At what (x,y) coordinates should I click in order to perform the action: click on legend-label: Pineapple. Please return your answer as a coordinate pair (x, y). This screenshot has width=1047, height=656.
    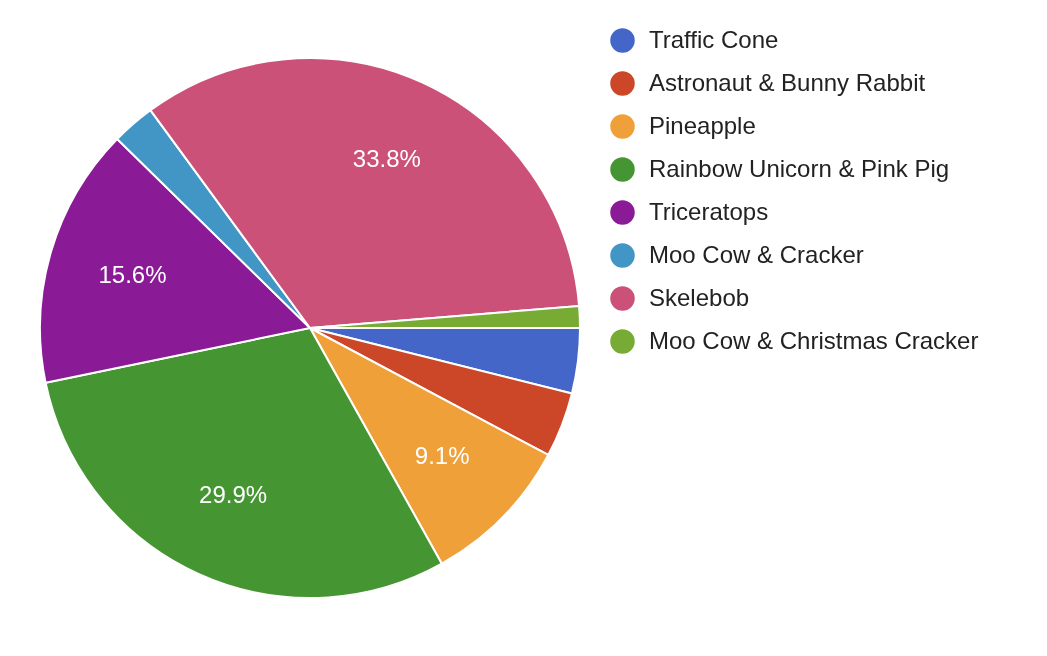
    Looking at the image, I should click on (702, 125).